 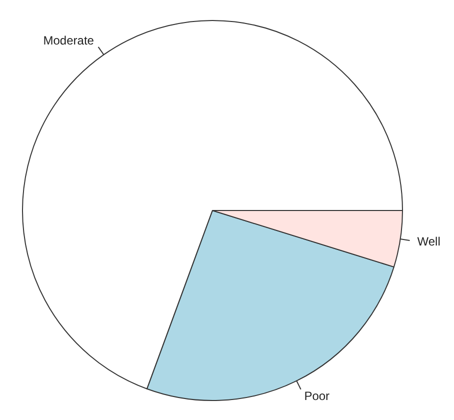 What do you see at coordinates (68, 41) in the screenshot?
I see `slice-label: Moderate` at bounding box center [68, 41].